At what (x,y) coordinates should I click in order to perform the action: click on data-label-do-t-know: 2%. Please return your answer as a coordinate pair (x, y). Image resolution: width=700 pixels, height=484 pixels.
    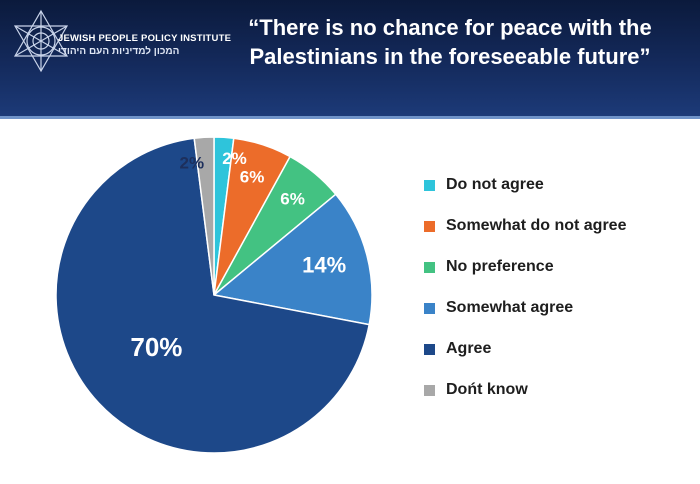
    Looking at the image, I should click on (192, 163).